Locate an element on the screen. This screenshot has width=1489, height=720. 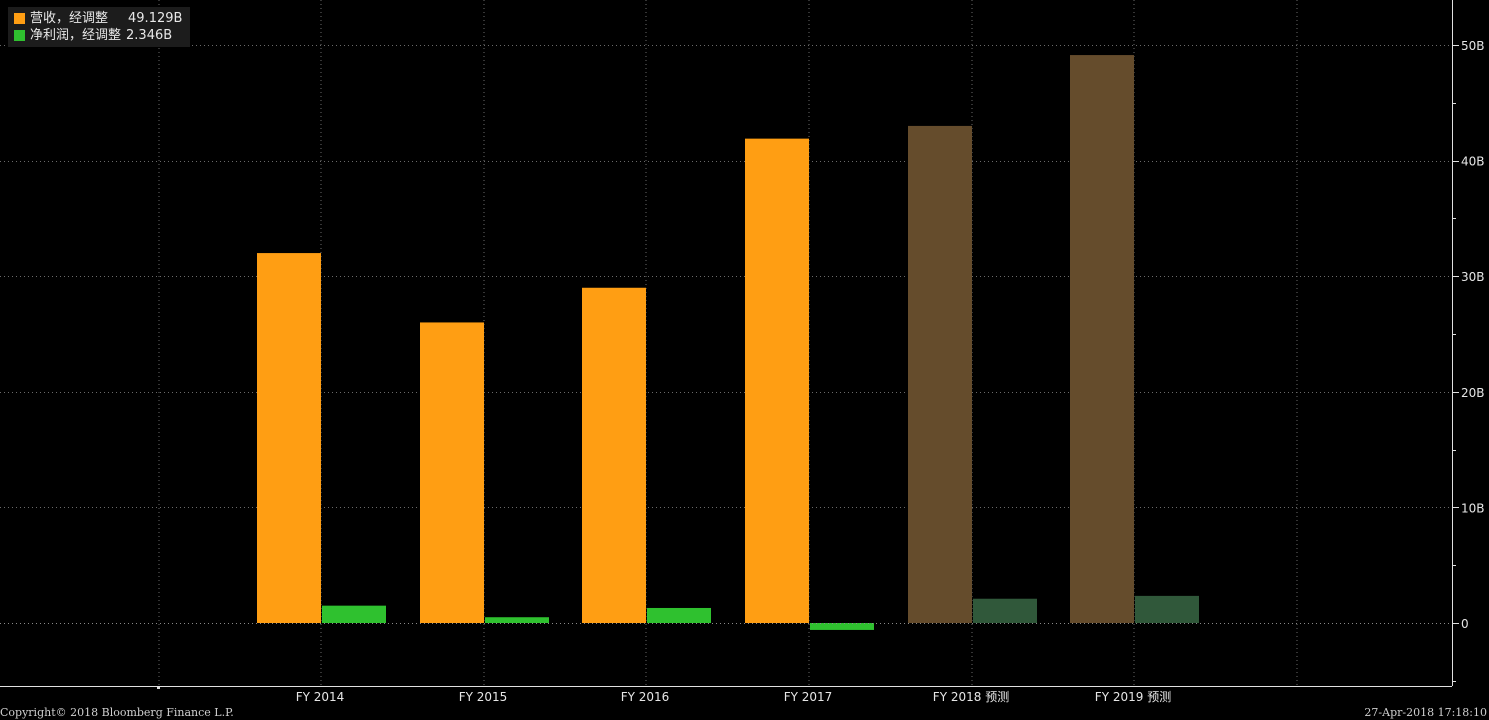
legend-item-net-income: 净利润，经调整 2.346B is located at coordinates (98, 35).